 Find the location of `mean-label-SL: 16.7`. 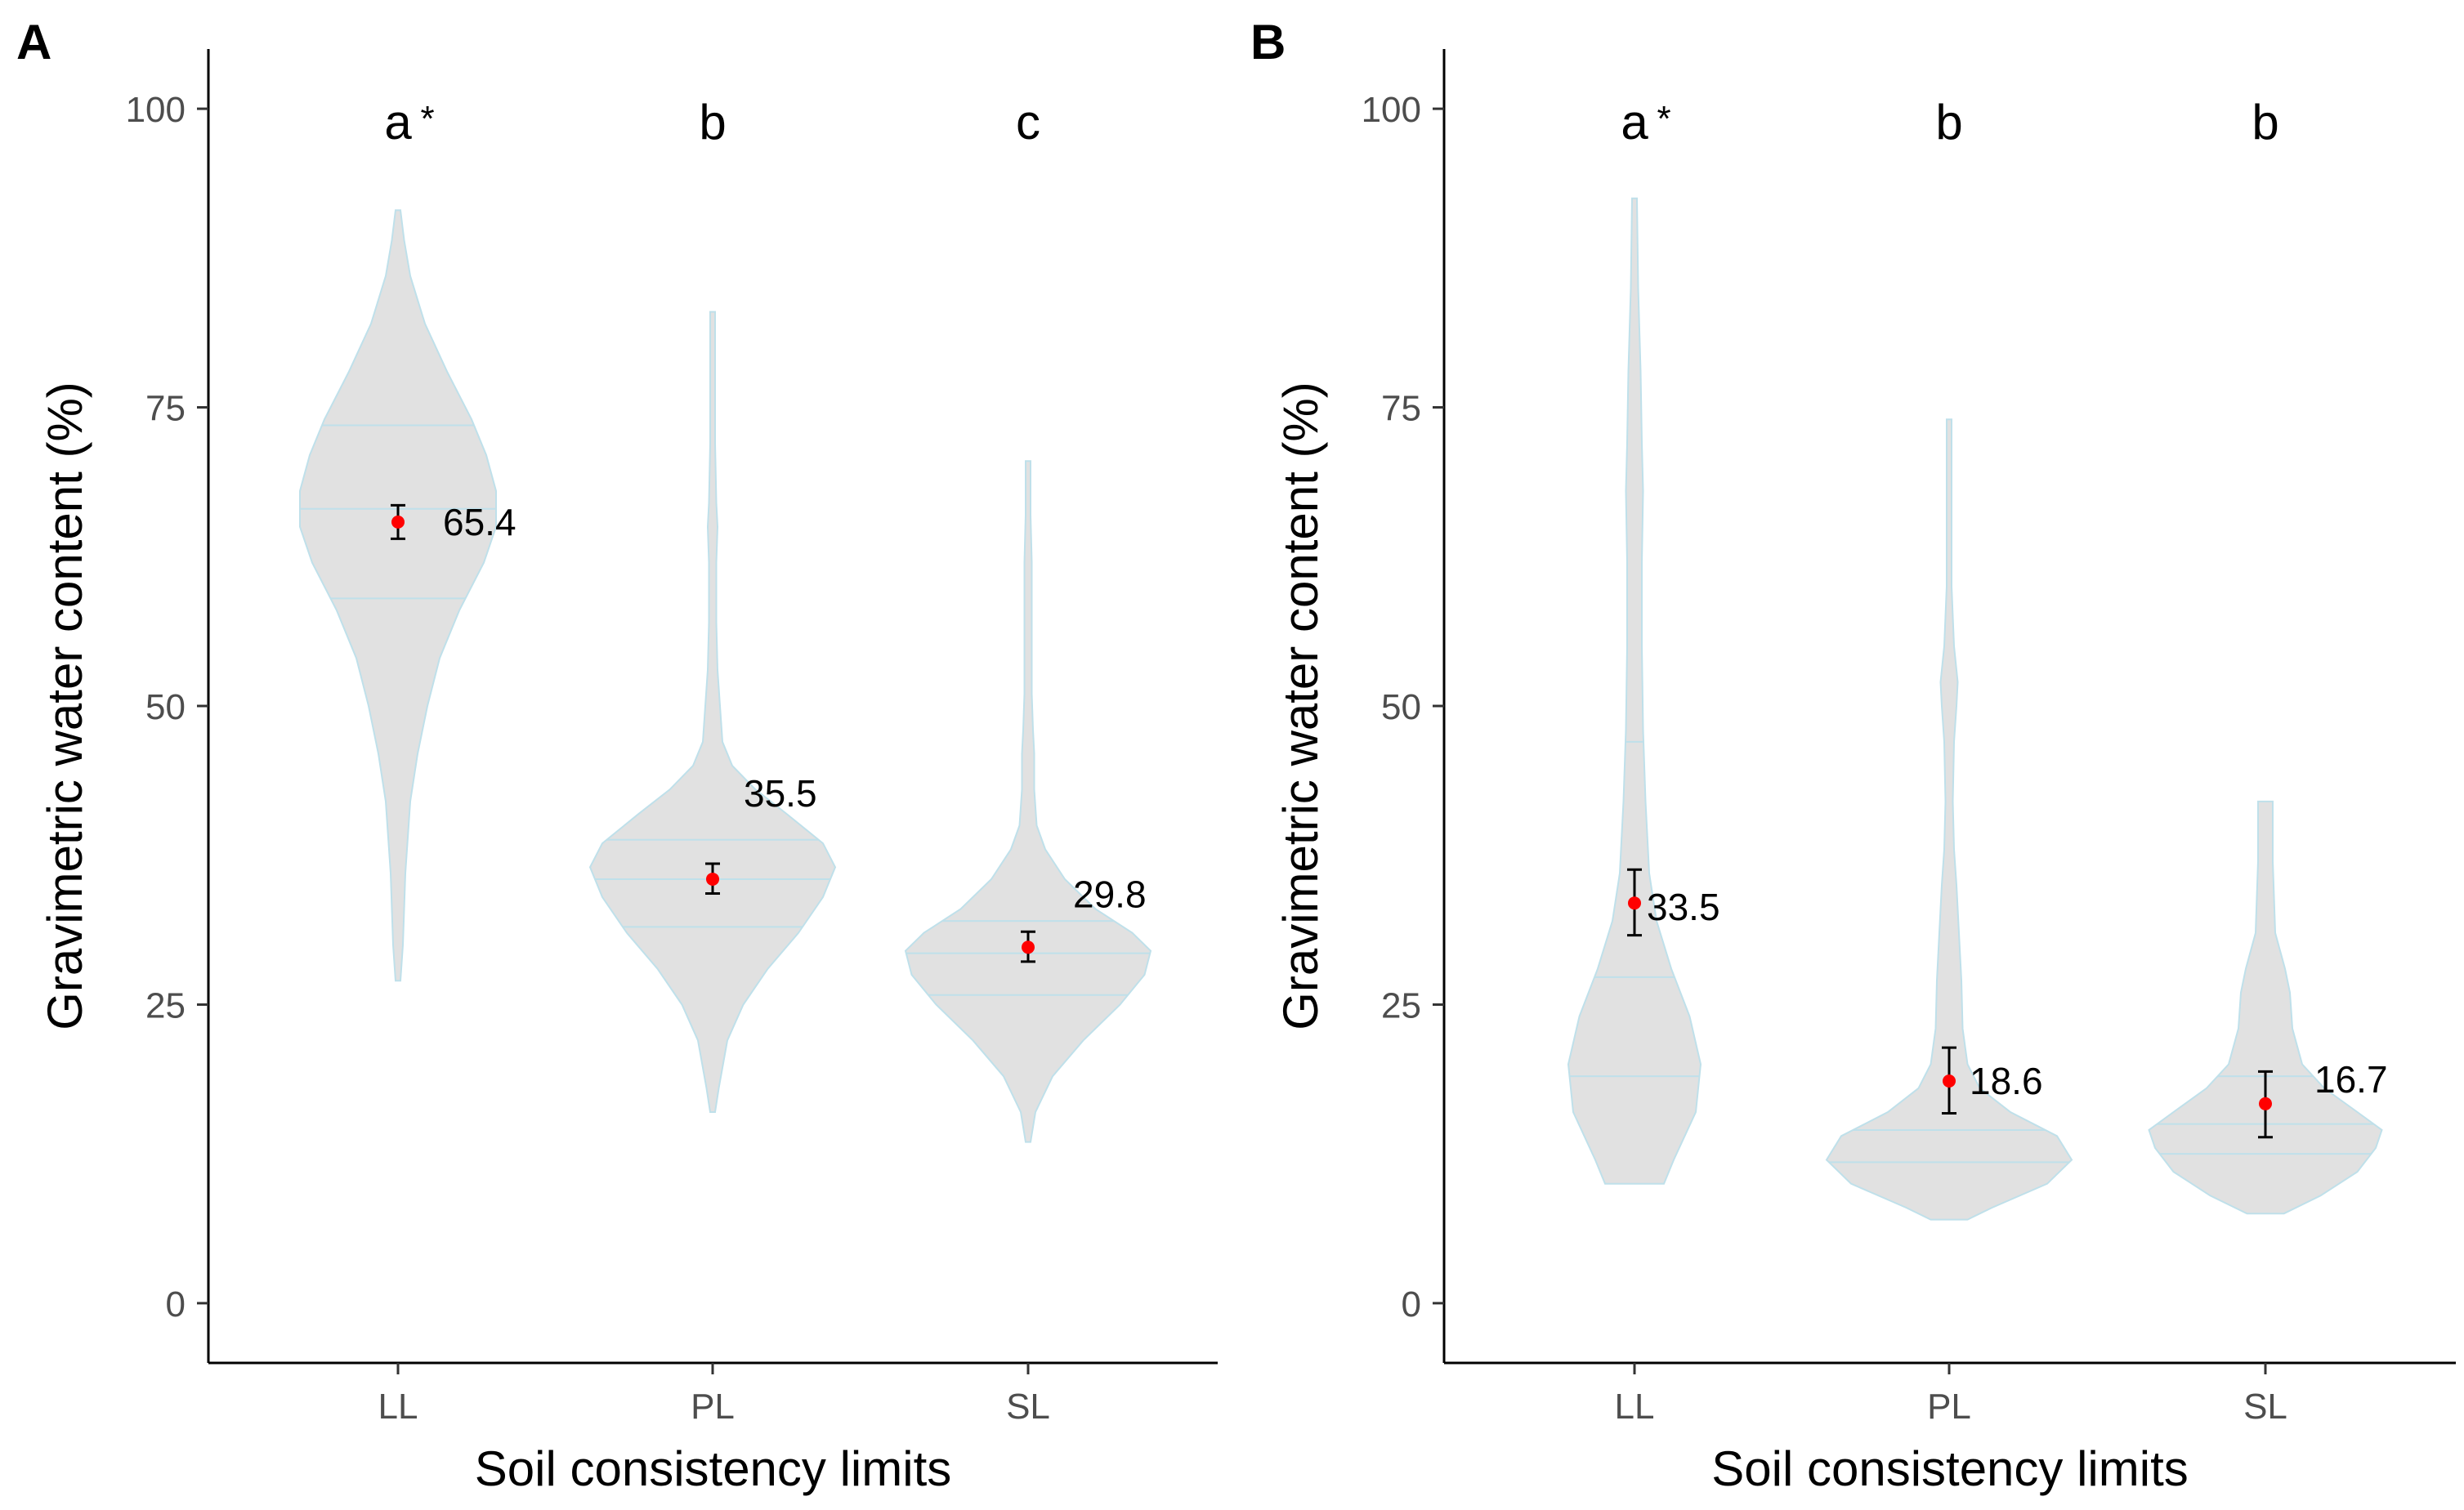

mean-label-SL: 16.7 is located at coordinates (2351, 1079).